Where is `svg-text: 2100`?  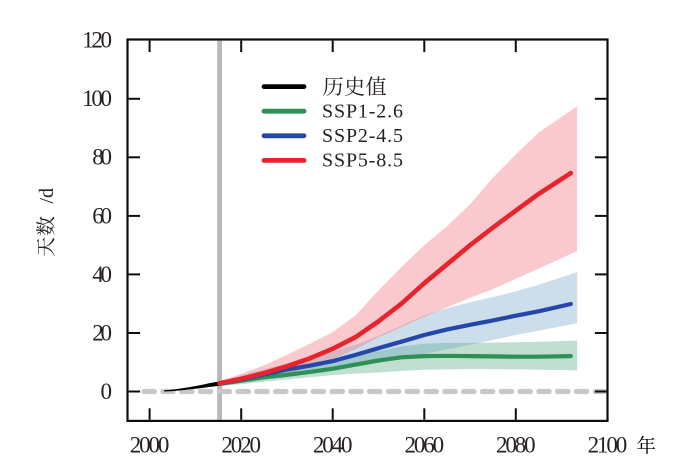
svg-text: 2100 is located at coordinates (608, 445).